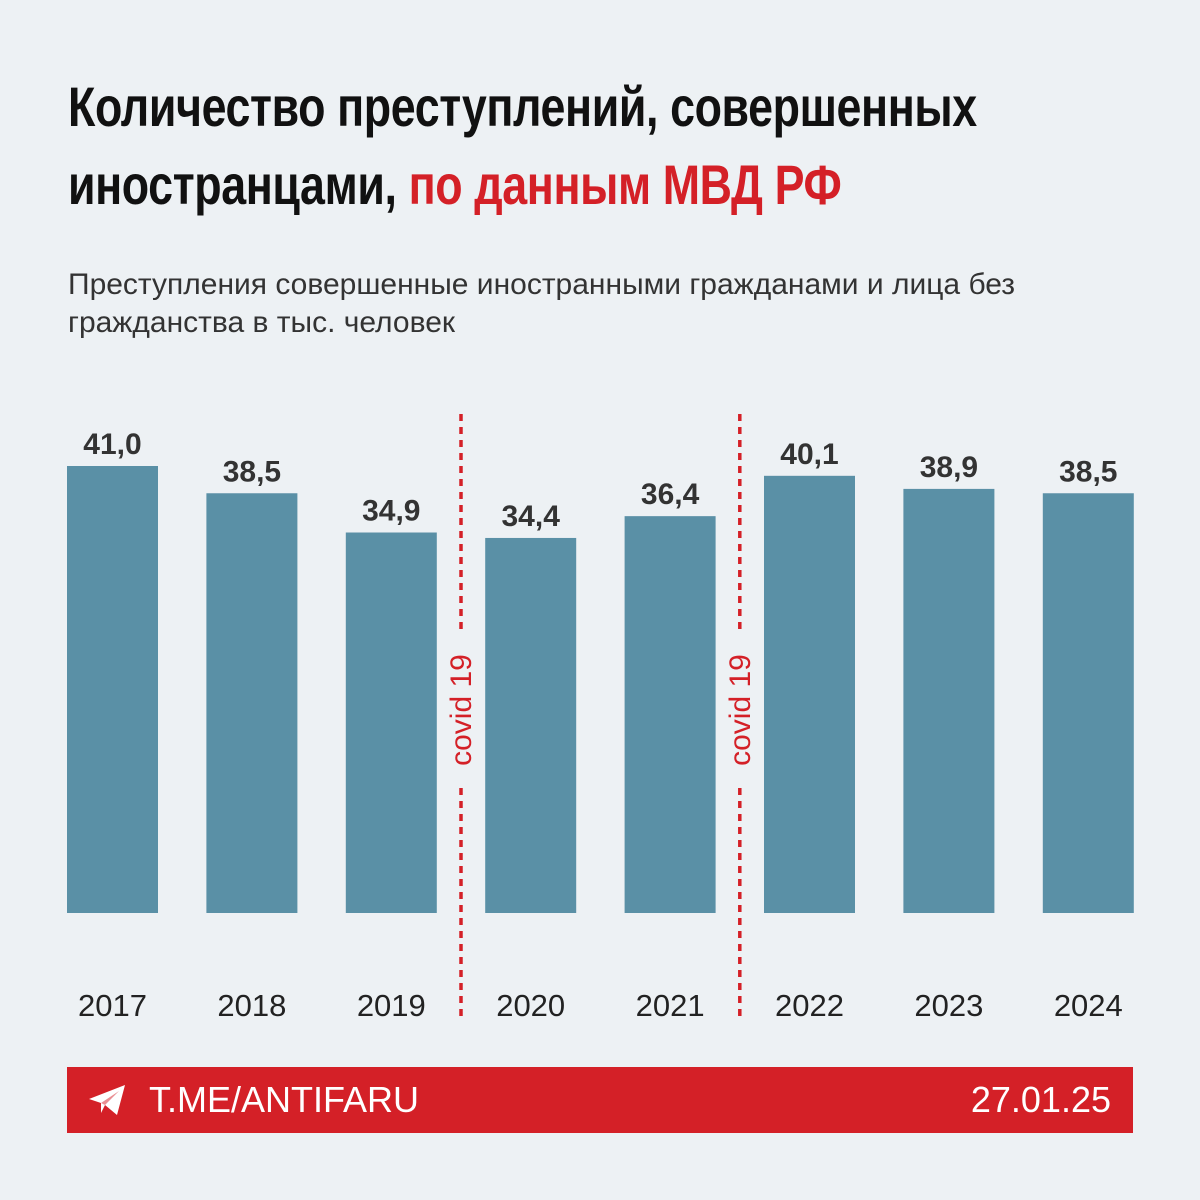 The width and height of the screenshot is (1200, 1200). I want to click on x-tick-2021: 2021, so click(670, 1005).